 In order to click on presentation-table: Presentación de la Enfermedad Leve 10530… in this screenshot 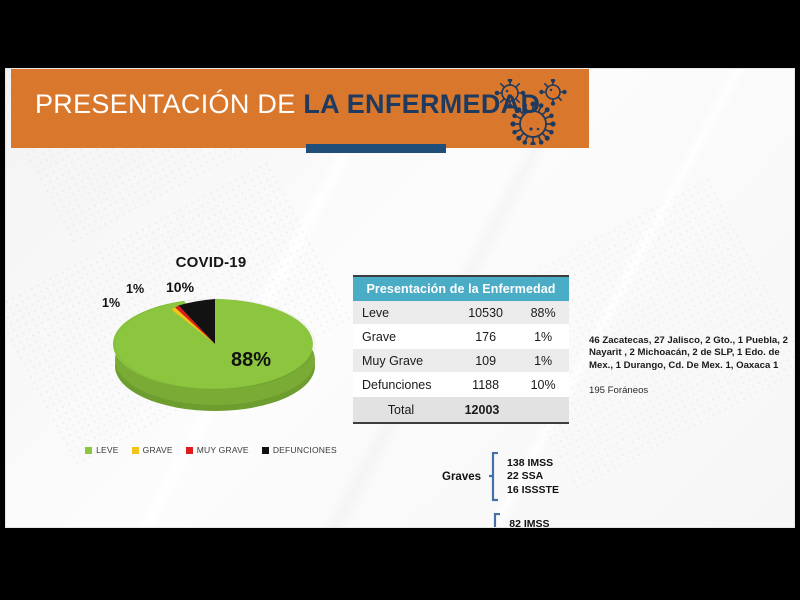, I will do `click(461, 349)`.